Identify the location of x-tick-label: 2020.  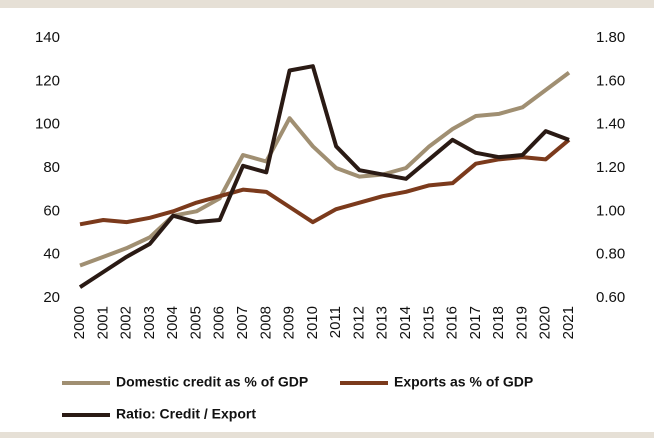
(545, 322).